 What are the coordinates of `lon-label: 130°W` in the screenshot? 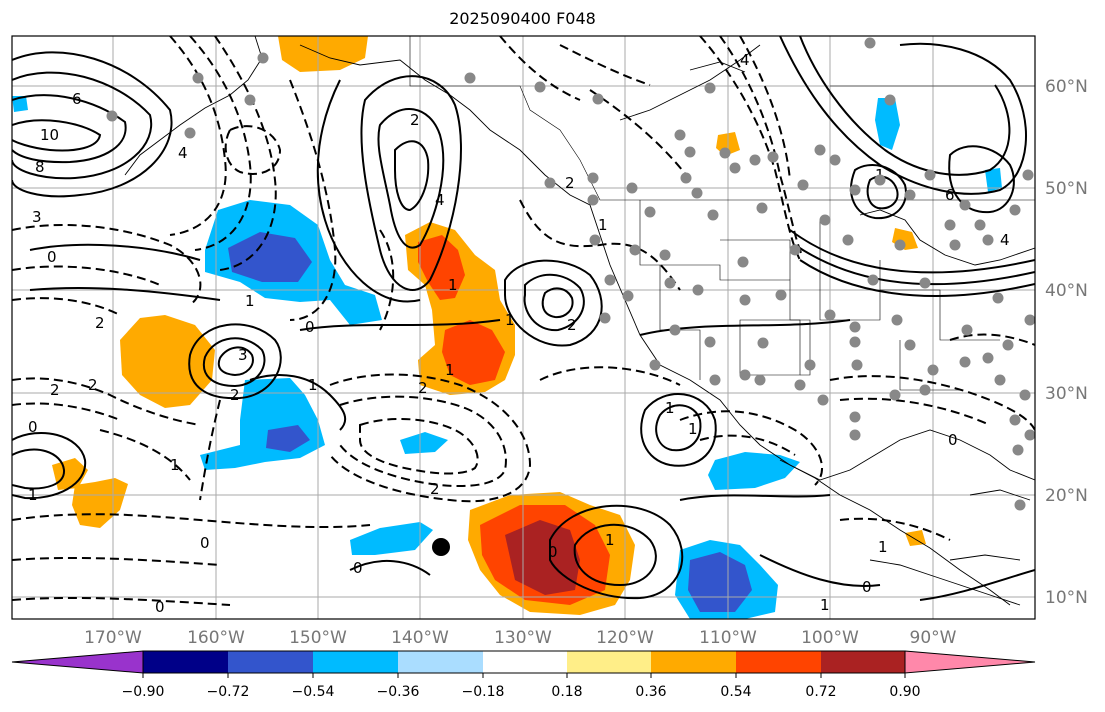 It's located at (523, 638).